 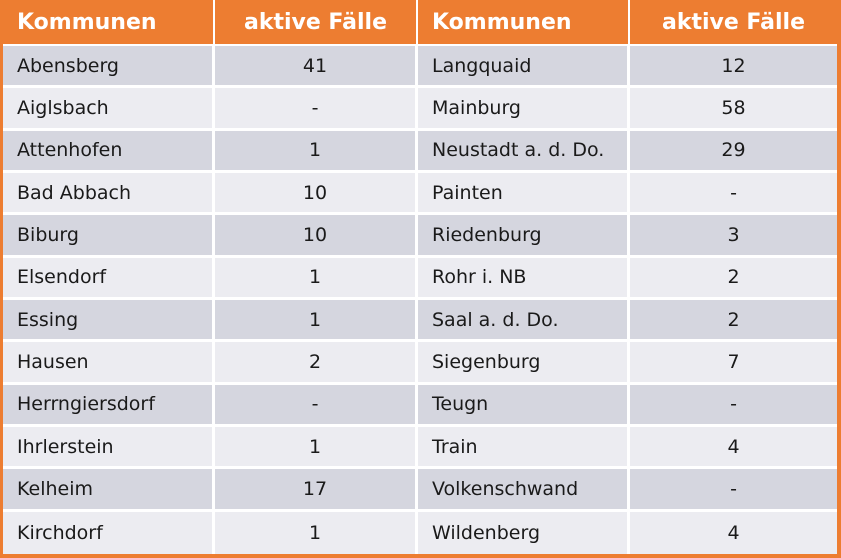 What do you see at coordinates (733, 236) in the screenshot?
I see `active-cases-cell: 3` at bounding box center [733, 236].